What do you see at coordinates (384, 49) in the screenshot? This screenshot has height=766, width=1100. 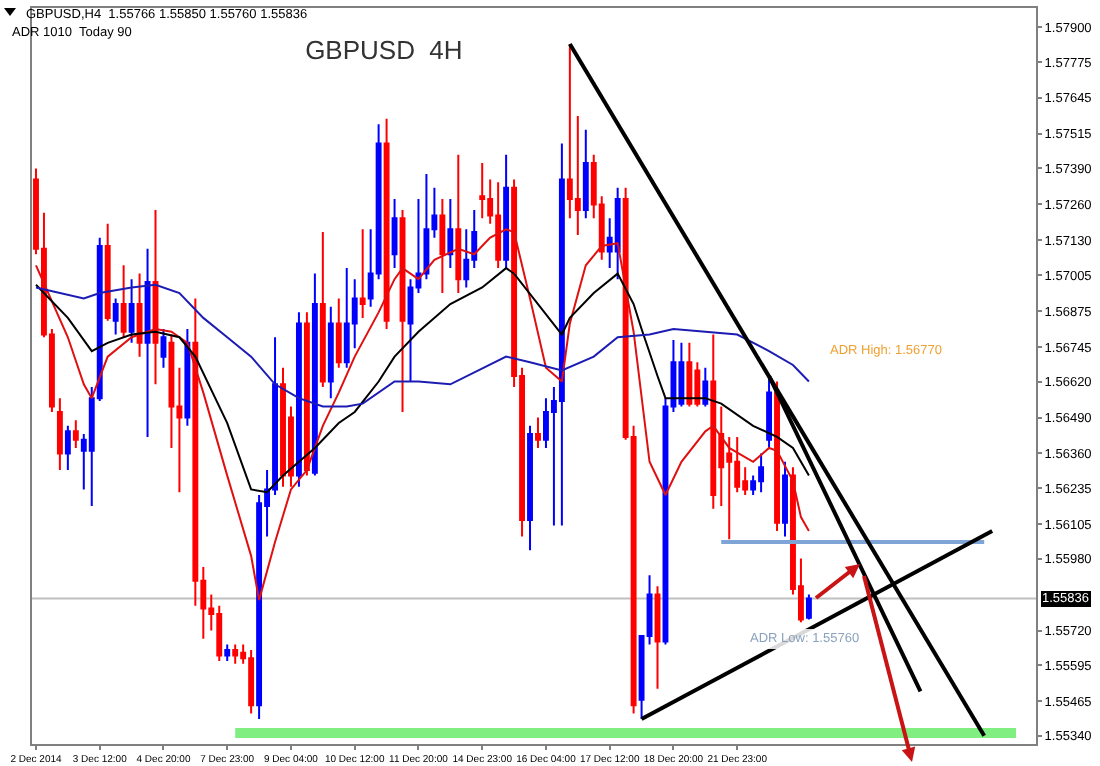 I see `text: GBPUSD 4H` at bounding box center [384, 49].